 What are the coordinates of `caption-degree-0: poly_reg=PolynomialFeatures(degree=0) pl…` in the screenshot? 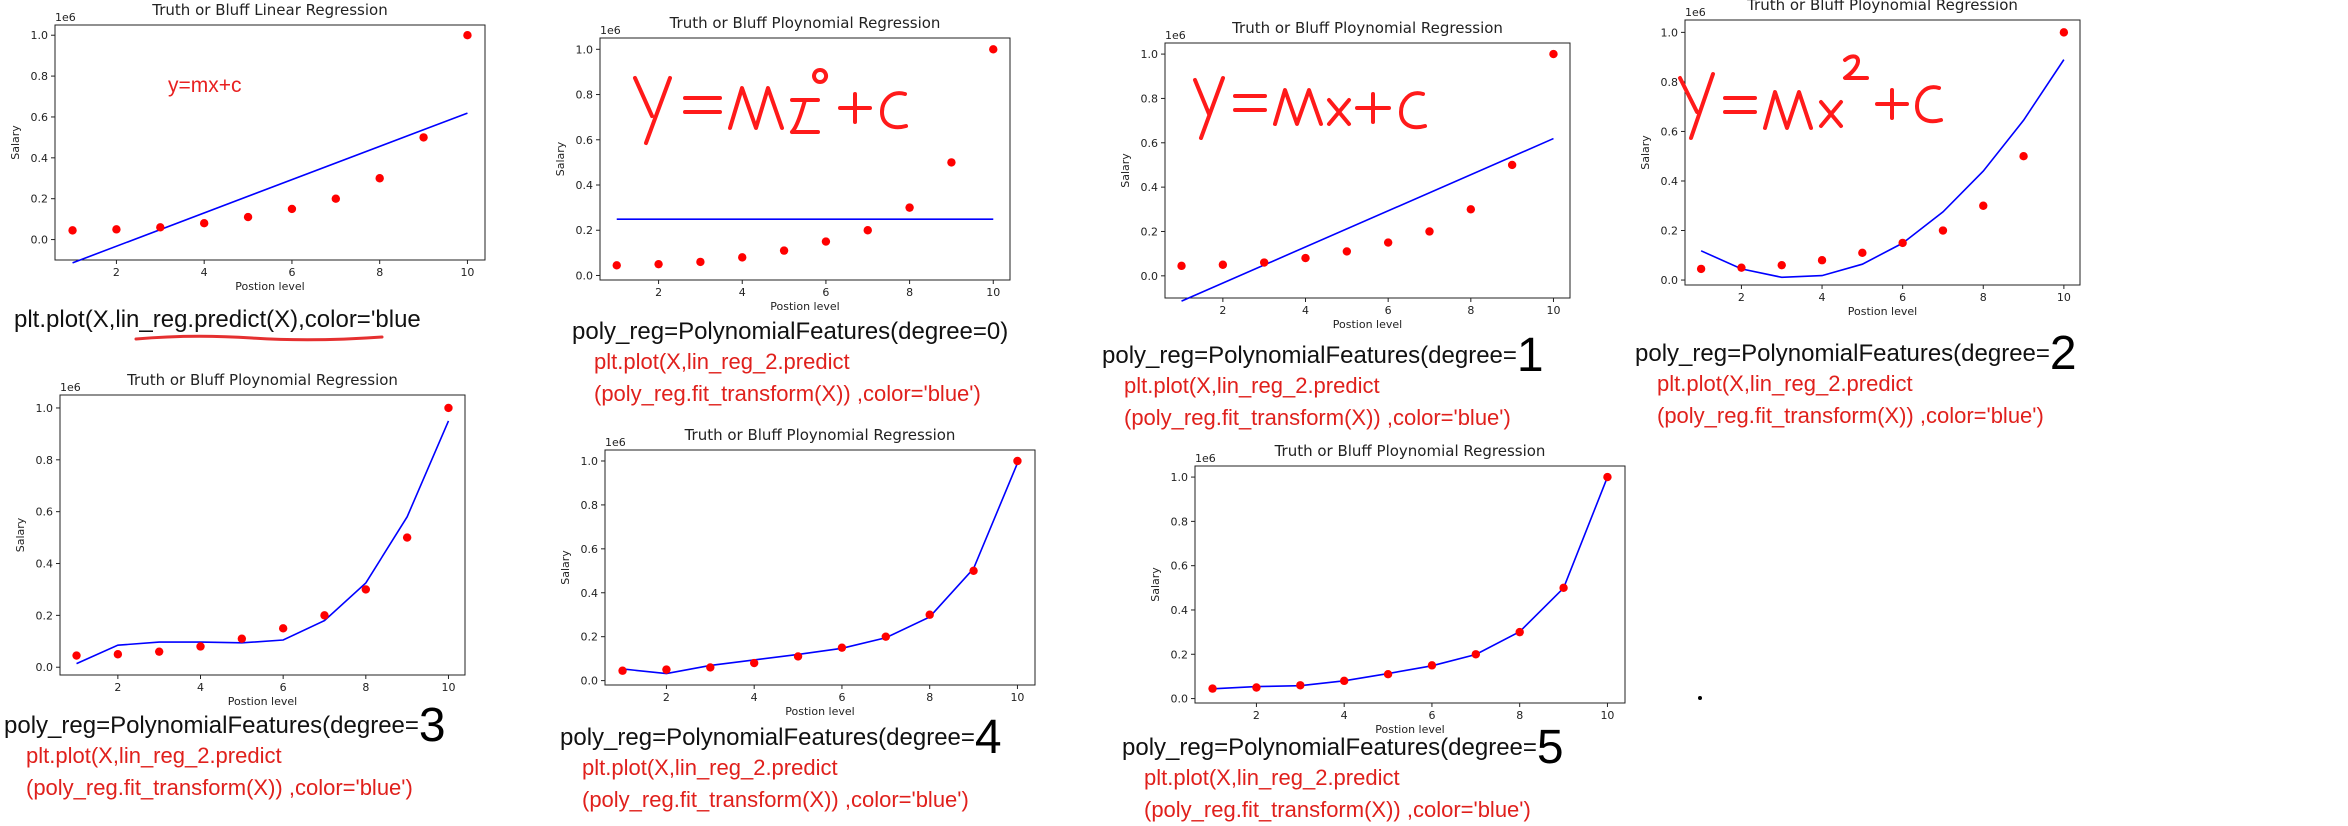 It's located at (790, 364).